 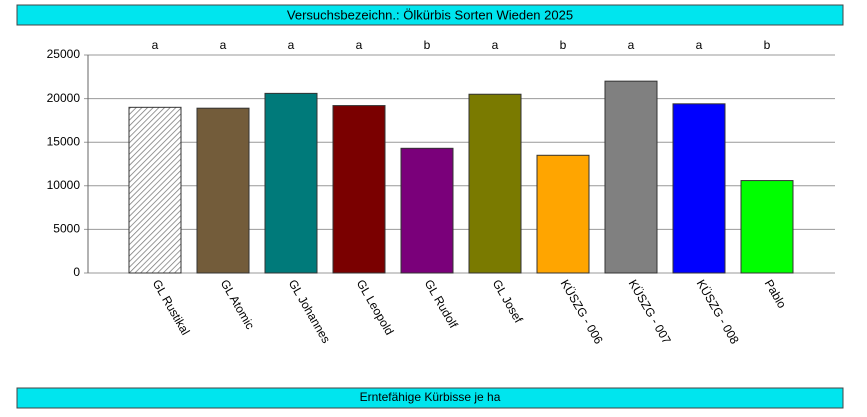 What do you see at coordinates (64, 98) in the screenshot?
I see `y-tick-label: 20000` at bounding box center [64, 98].